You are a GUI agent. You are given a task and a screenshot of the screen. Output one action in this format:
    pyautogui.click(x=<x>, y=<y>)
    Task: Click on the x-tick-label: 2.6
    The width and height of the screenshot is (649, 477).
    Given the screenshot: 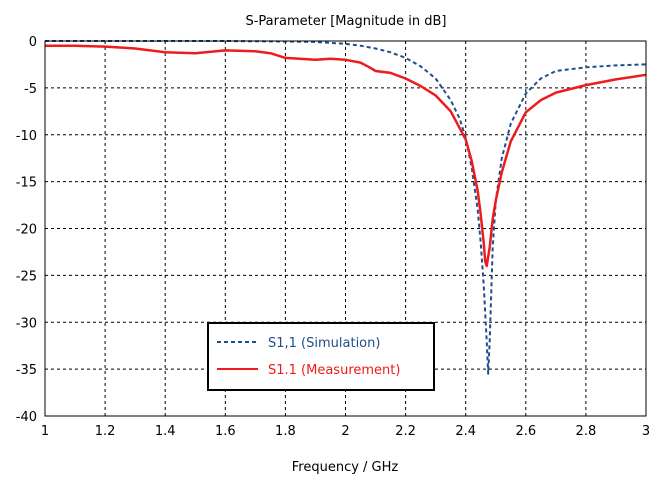 What is the action you would take?
    pyautogui.click(x=525, y=431)
    